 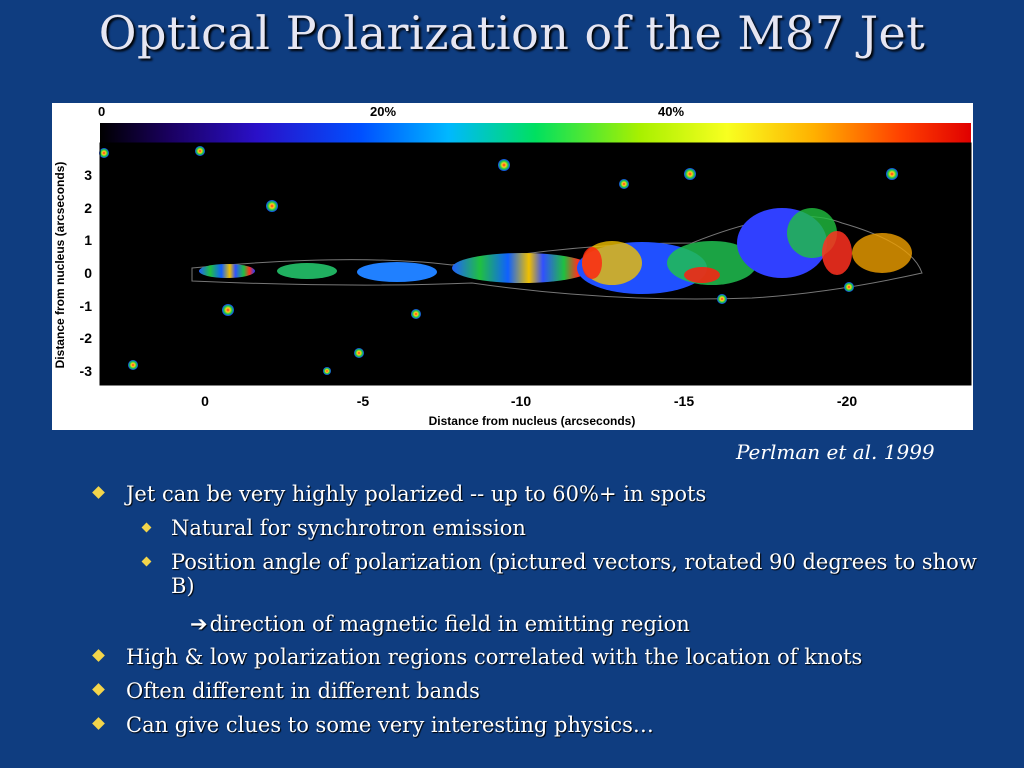 I want to click on x-axis: 0 -5 -10 -15 -20, so click(x=529, y=401).